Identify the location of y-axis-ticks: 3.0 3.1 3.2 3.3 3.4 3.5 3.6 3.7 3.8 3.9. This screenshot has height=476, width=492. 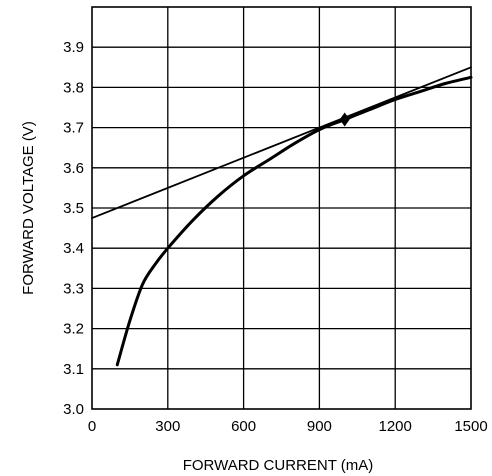
(73, 228).